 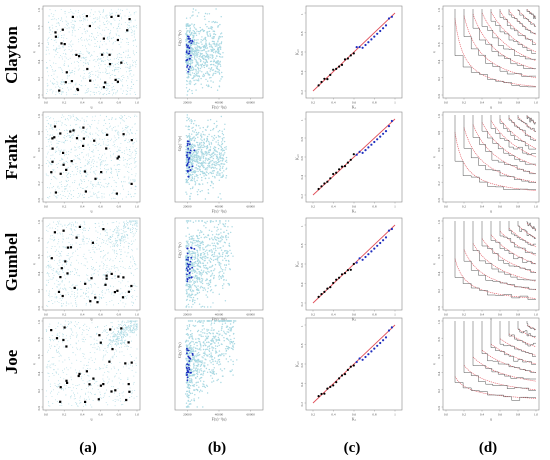 I want to click on kendall-point, so click(x=345, y=59).